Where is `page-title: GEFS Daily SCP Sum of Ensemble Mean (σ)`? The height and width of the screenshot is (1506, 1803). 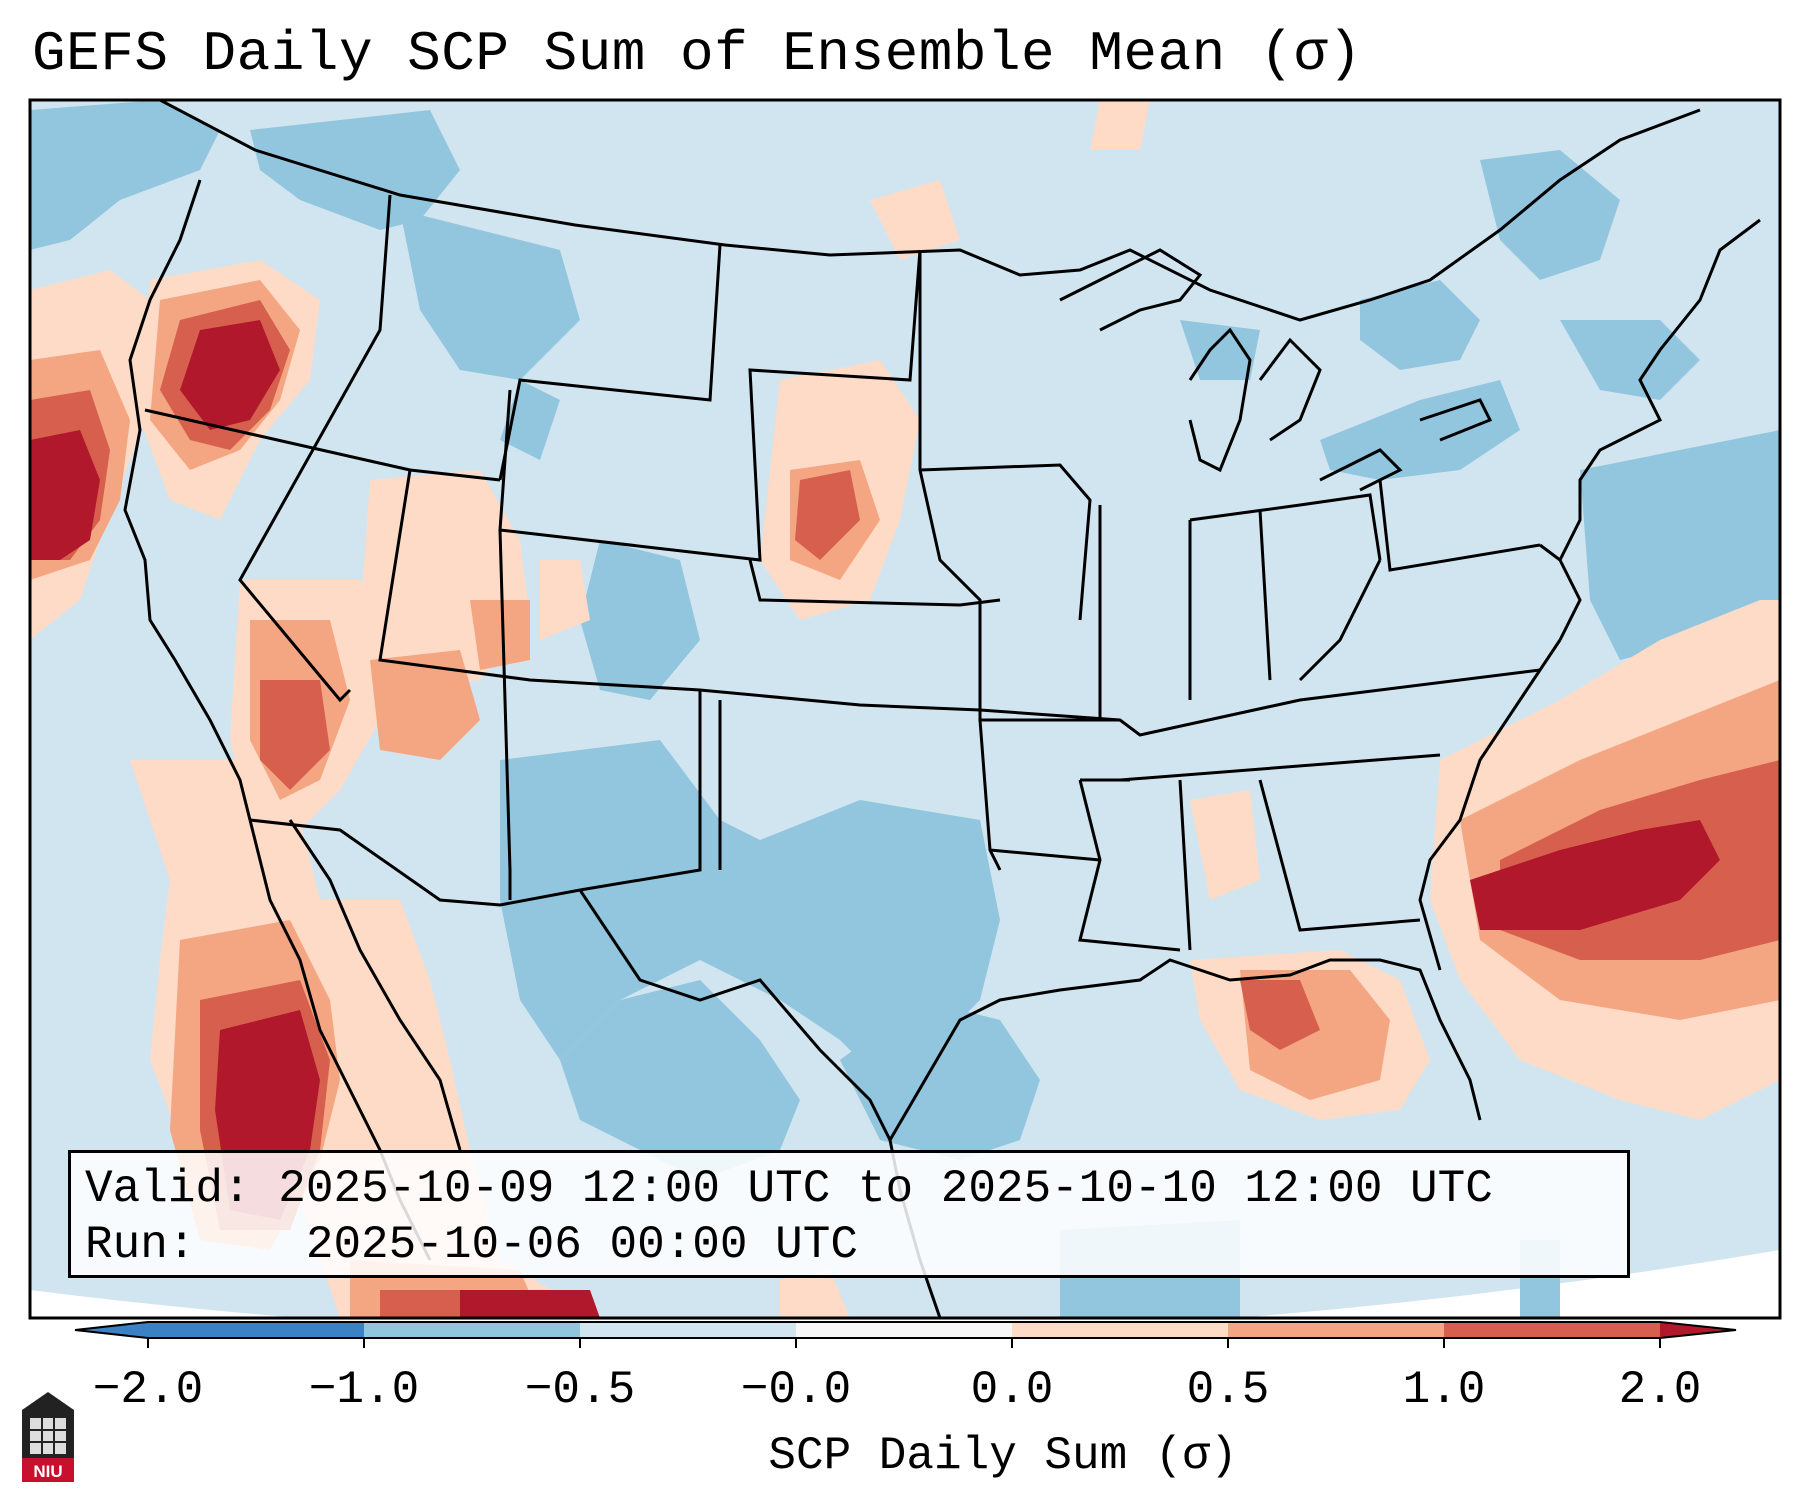
page-title: GEFS Daily SCP Sum of Ensemble Mean (σ) is located at coordinates (697, 54).